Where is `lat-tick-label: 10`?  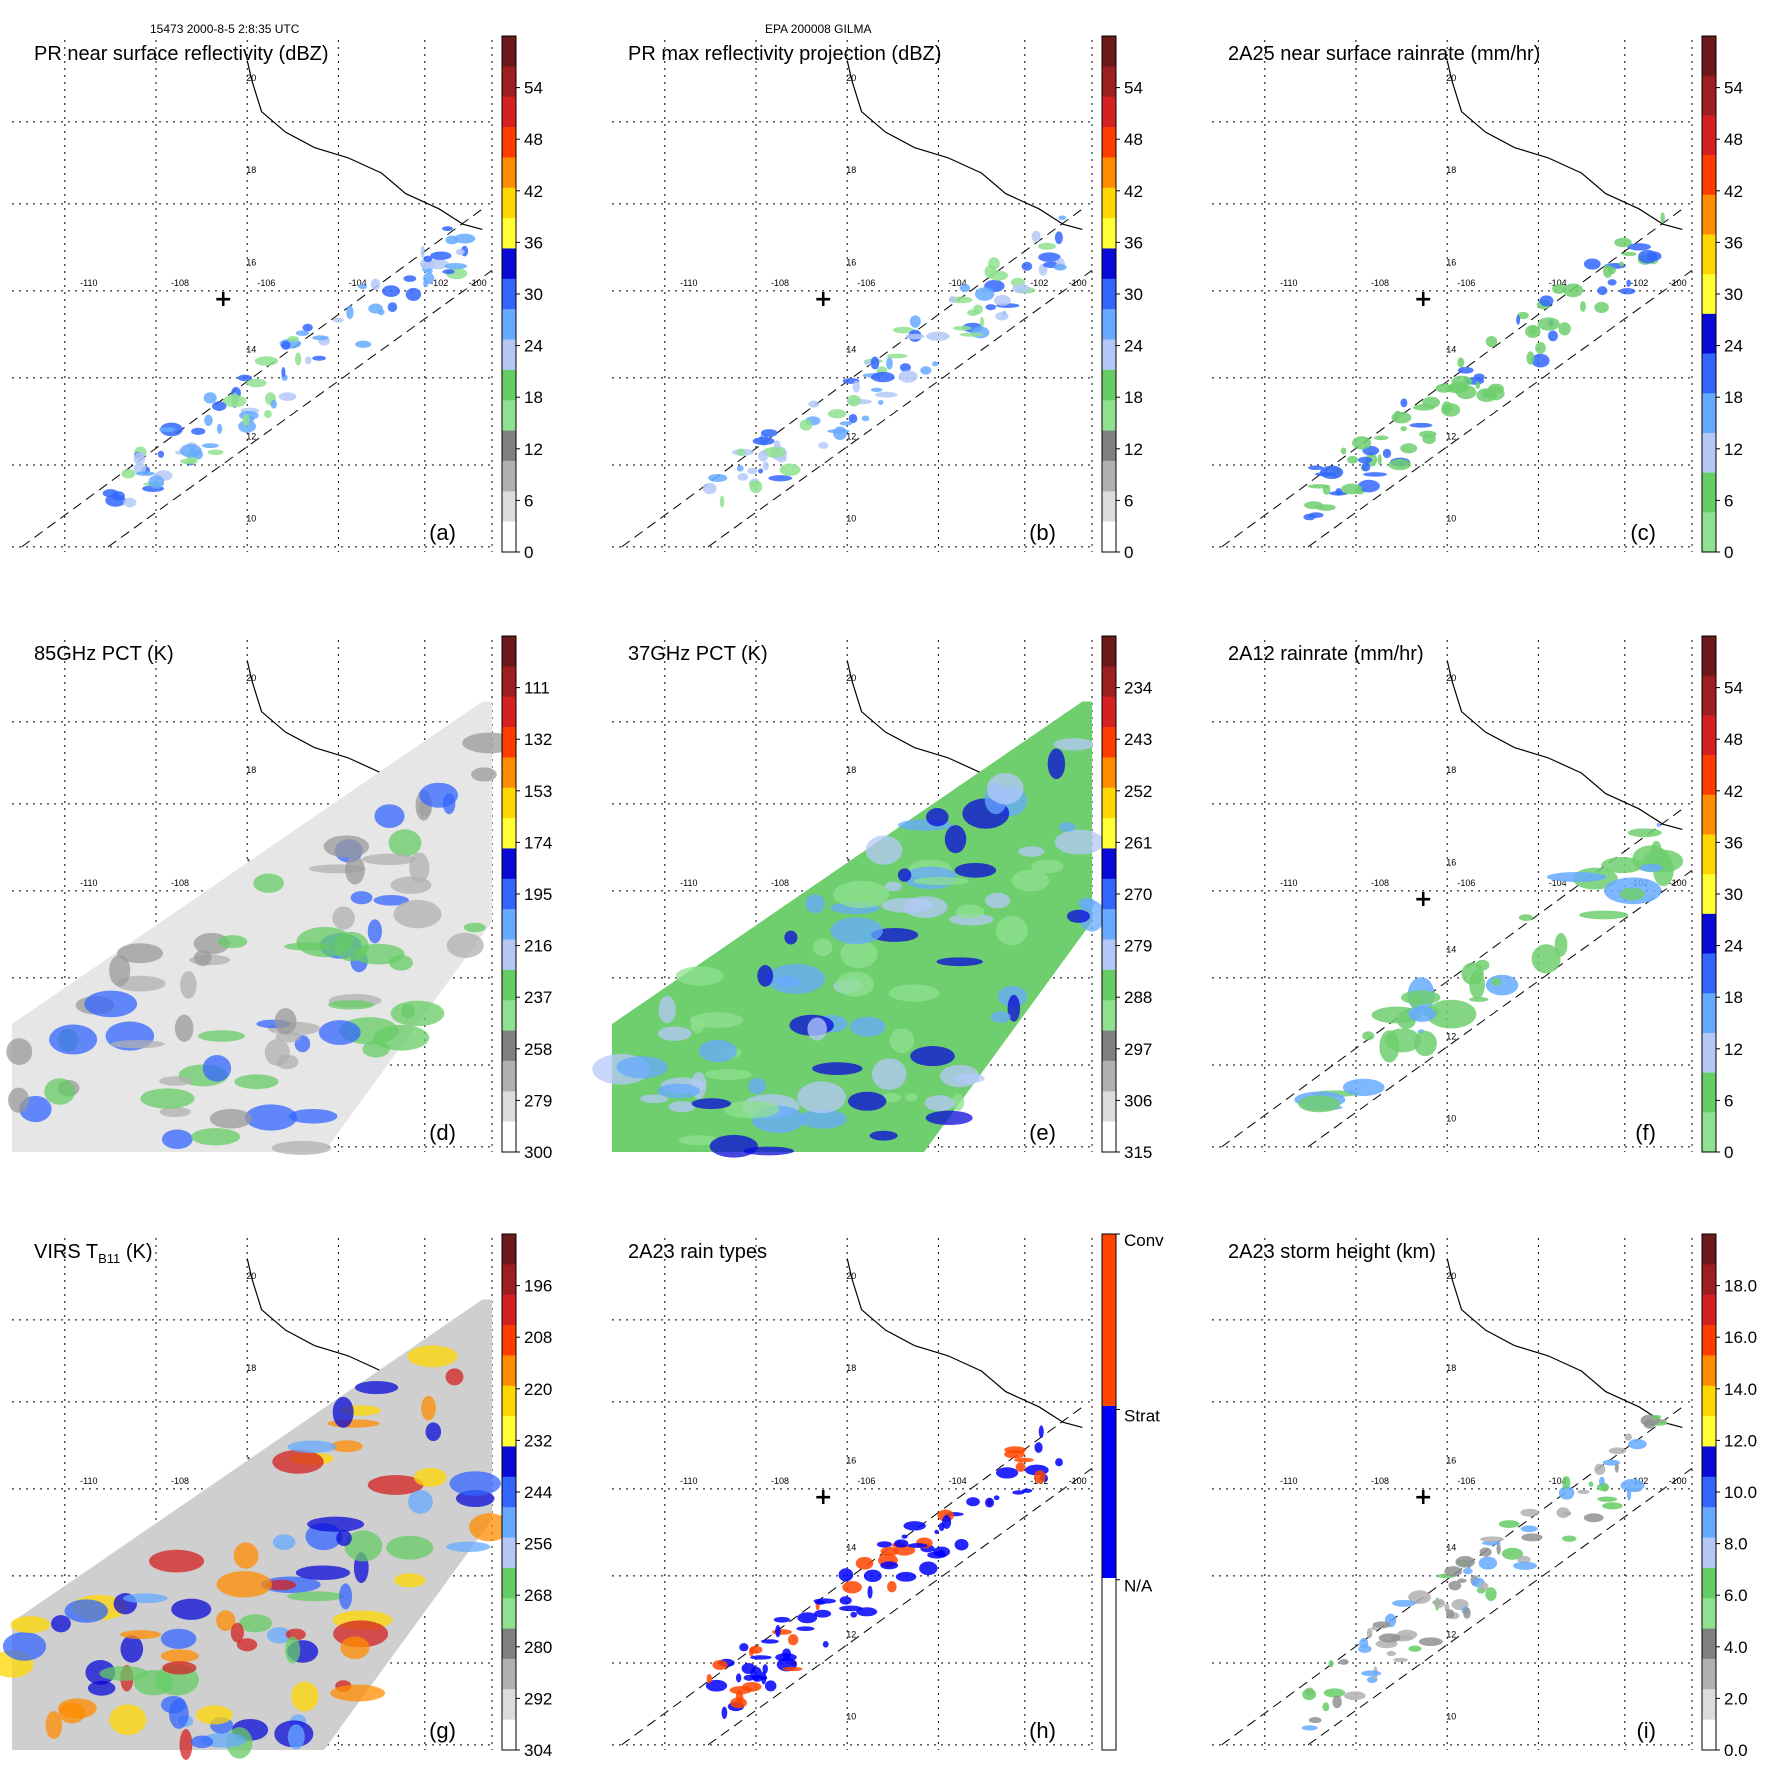 lat-tick-label: 10 is located at coordinates (1451, 1716).